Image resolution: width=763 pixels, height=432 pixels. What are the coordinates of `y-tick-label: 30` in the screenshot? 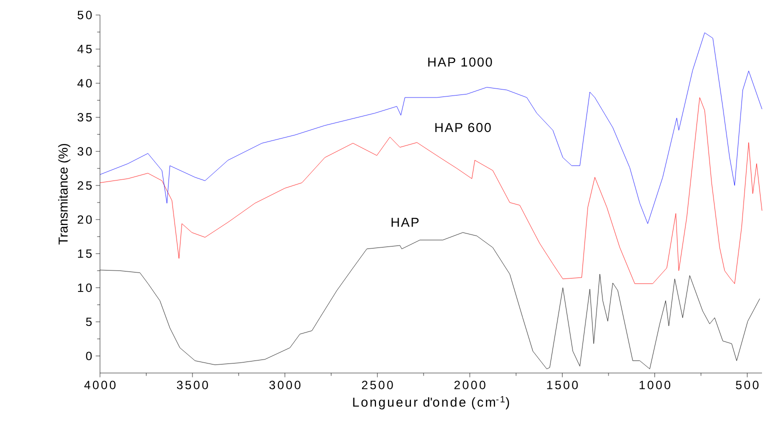 It's located at (85, 151).